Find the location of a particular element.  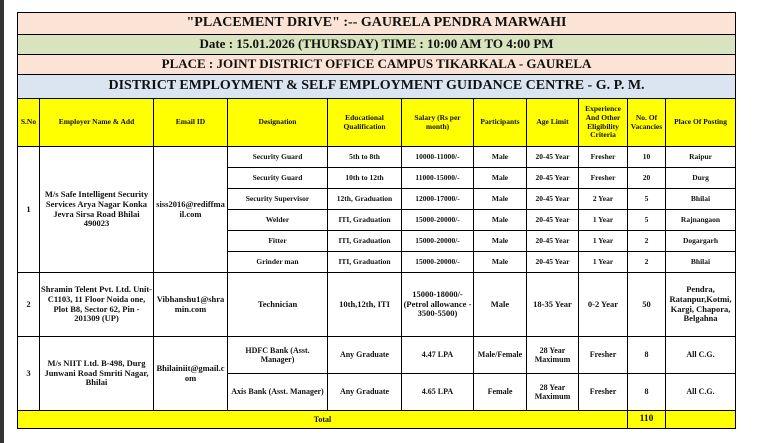

cell-vacancies: 50 is located at coordinates (646, 304).